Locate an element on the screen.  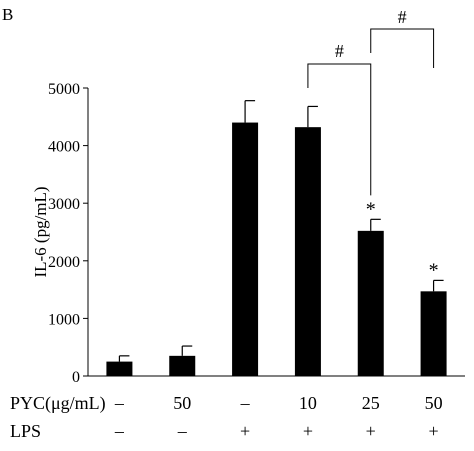
row-label: LPS is located at coordinates (25, 431).